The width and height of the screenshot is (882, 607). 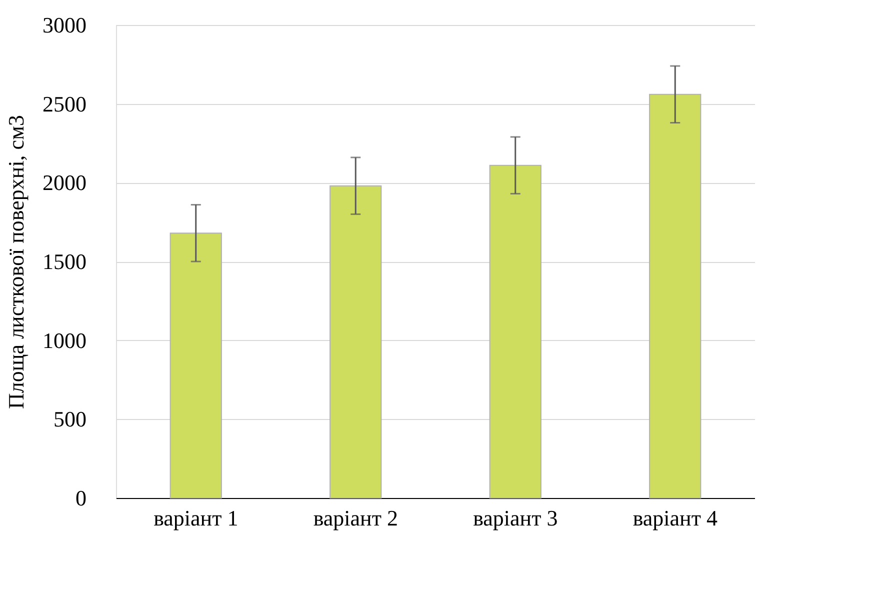 What do you see at coordinates (515, 518) in the screenshot?
I see `x-tick-label: варіант 3` at bounding box center [515, 518].